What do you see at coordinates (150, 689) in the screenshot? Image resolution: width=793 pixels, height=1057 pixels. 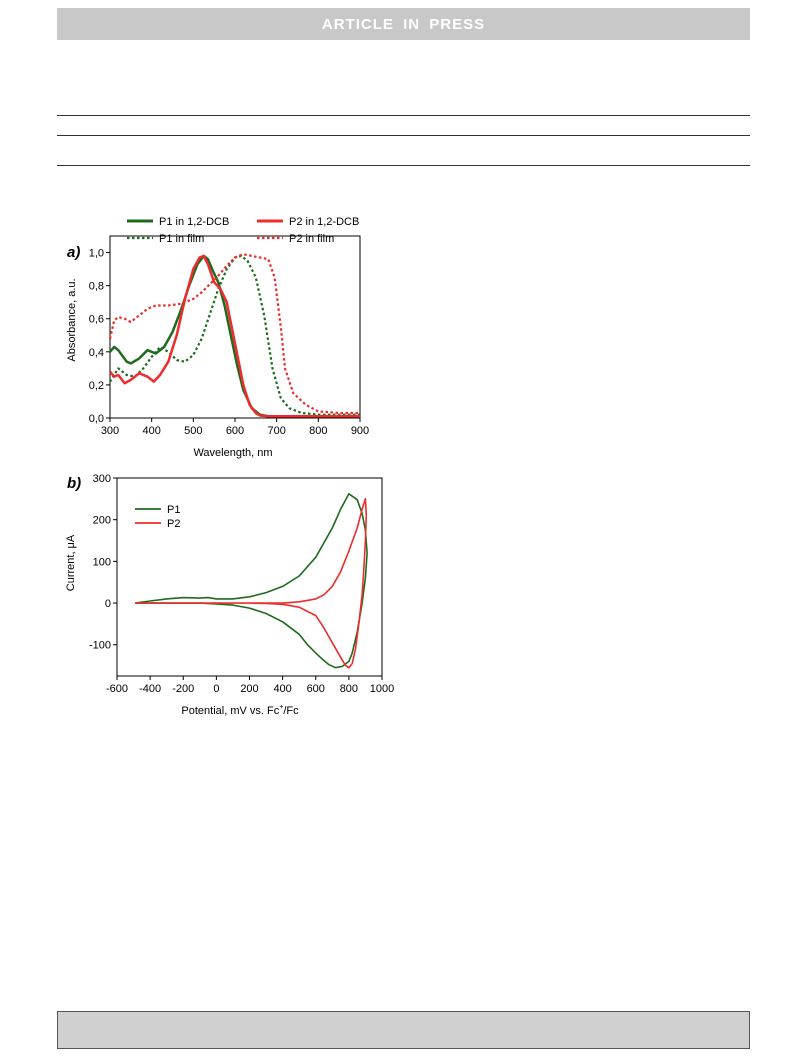 I see `voltammetry-x-tick-label: -400` at bounding box center [150, 689].